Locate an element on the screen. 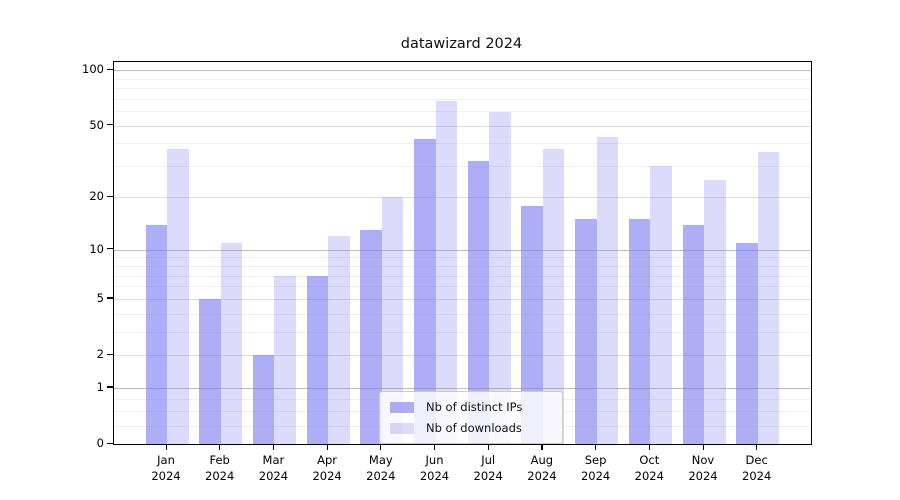  y-tick-label: 10 is located at coordinates (96, 248).